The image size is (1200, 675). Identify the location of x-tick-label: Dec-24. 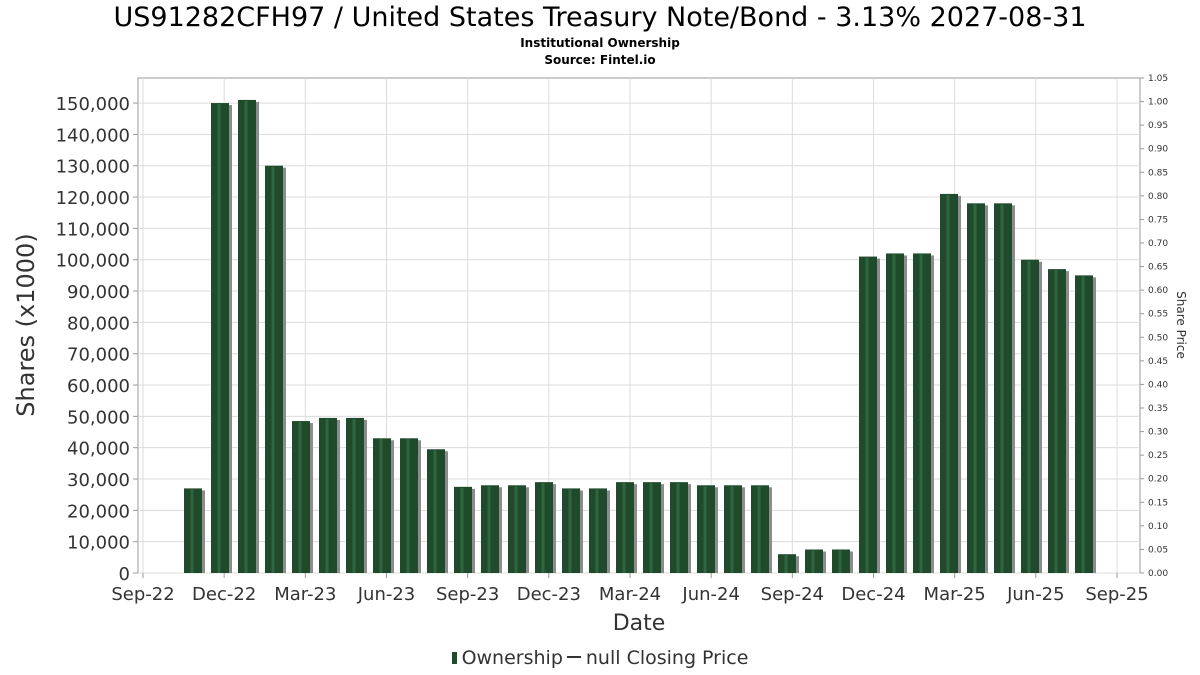
(873, 594).